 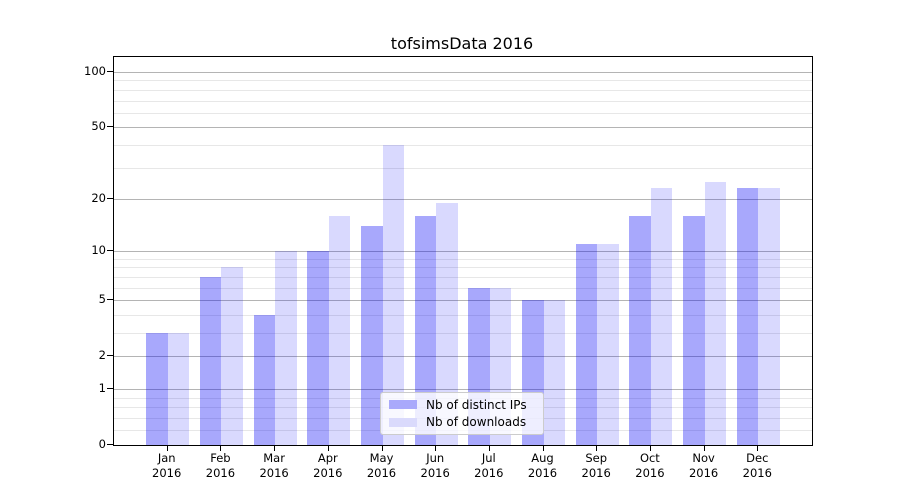 I want to click on bar-nb-of-downloads-feb, so click(x=232, y=356).